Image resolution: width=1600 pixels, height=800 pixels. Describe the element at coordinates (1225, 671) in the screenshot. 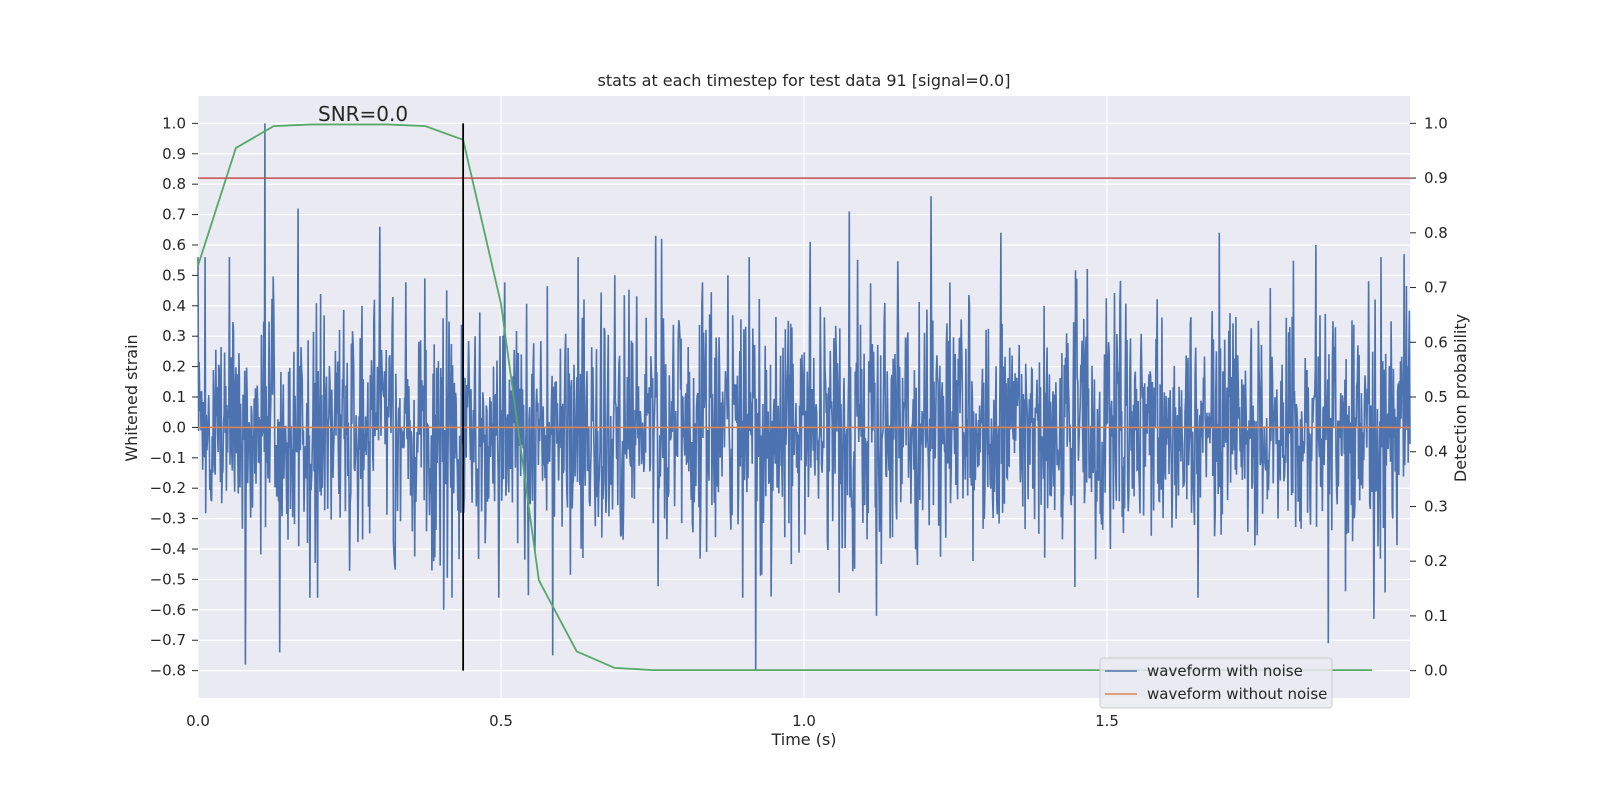

I see `legend-label-noisy: waveform with noise` at that location.